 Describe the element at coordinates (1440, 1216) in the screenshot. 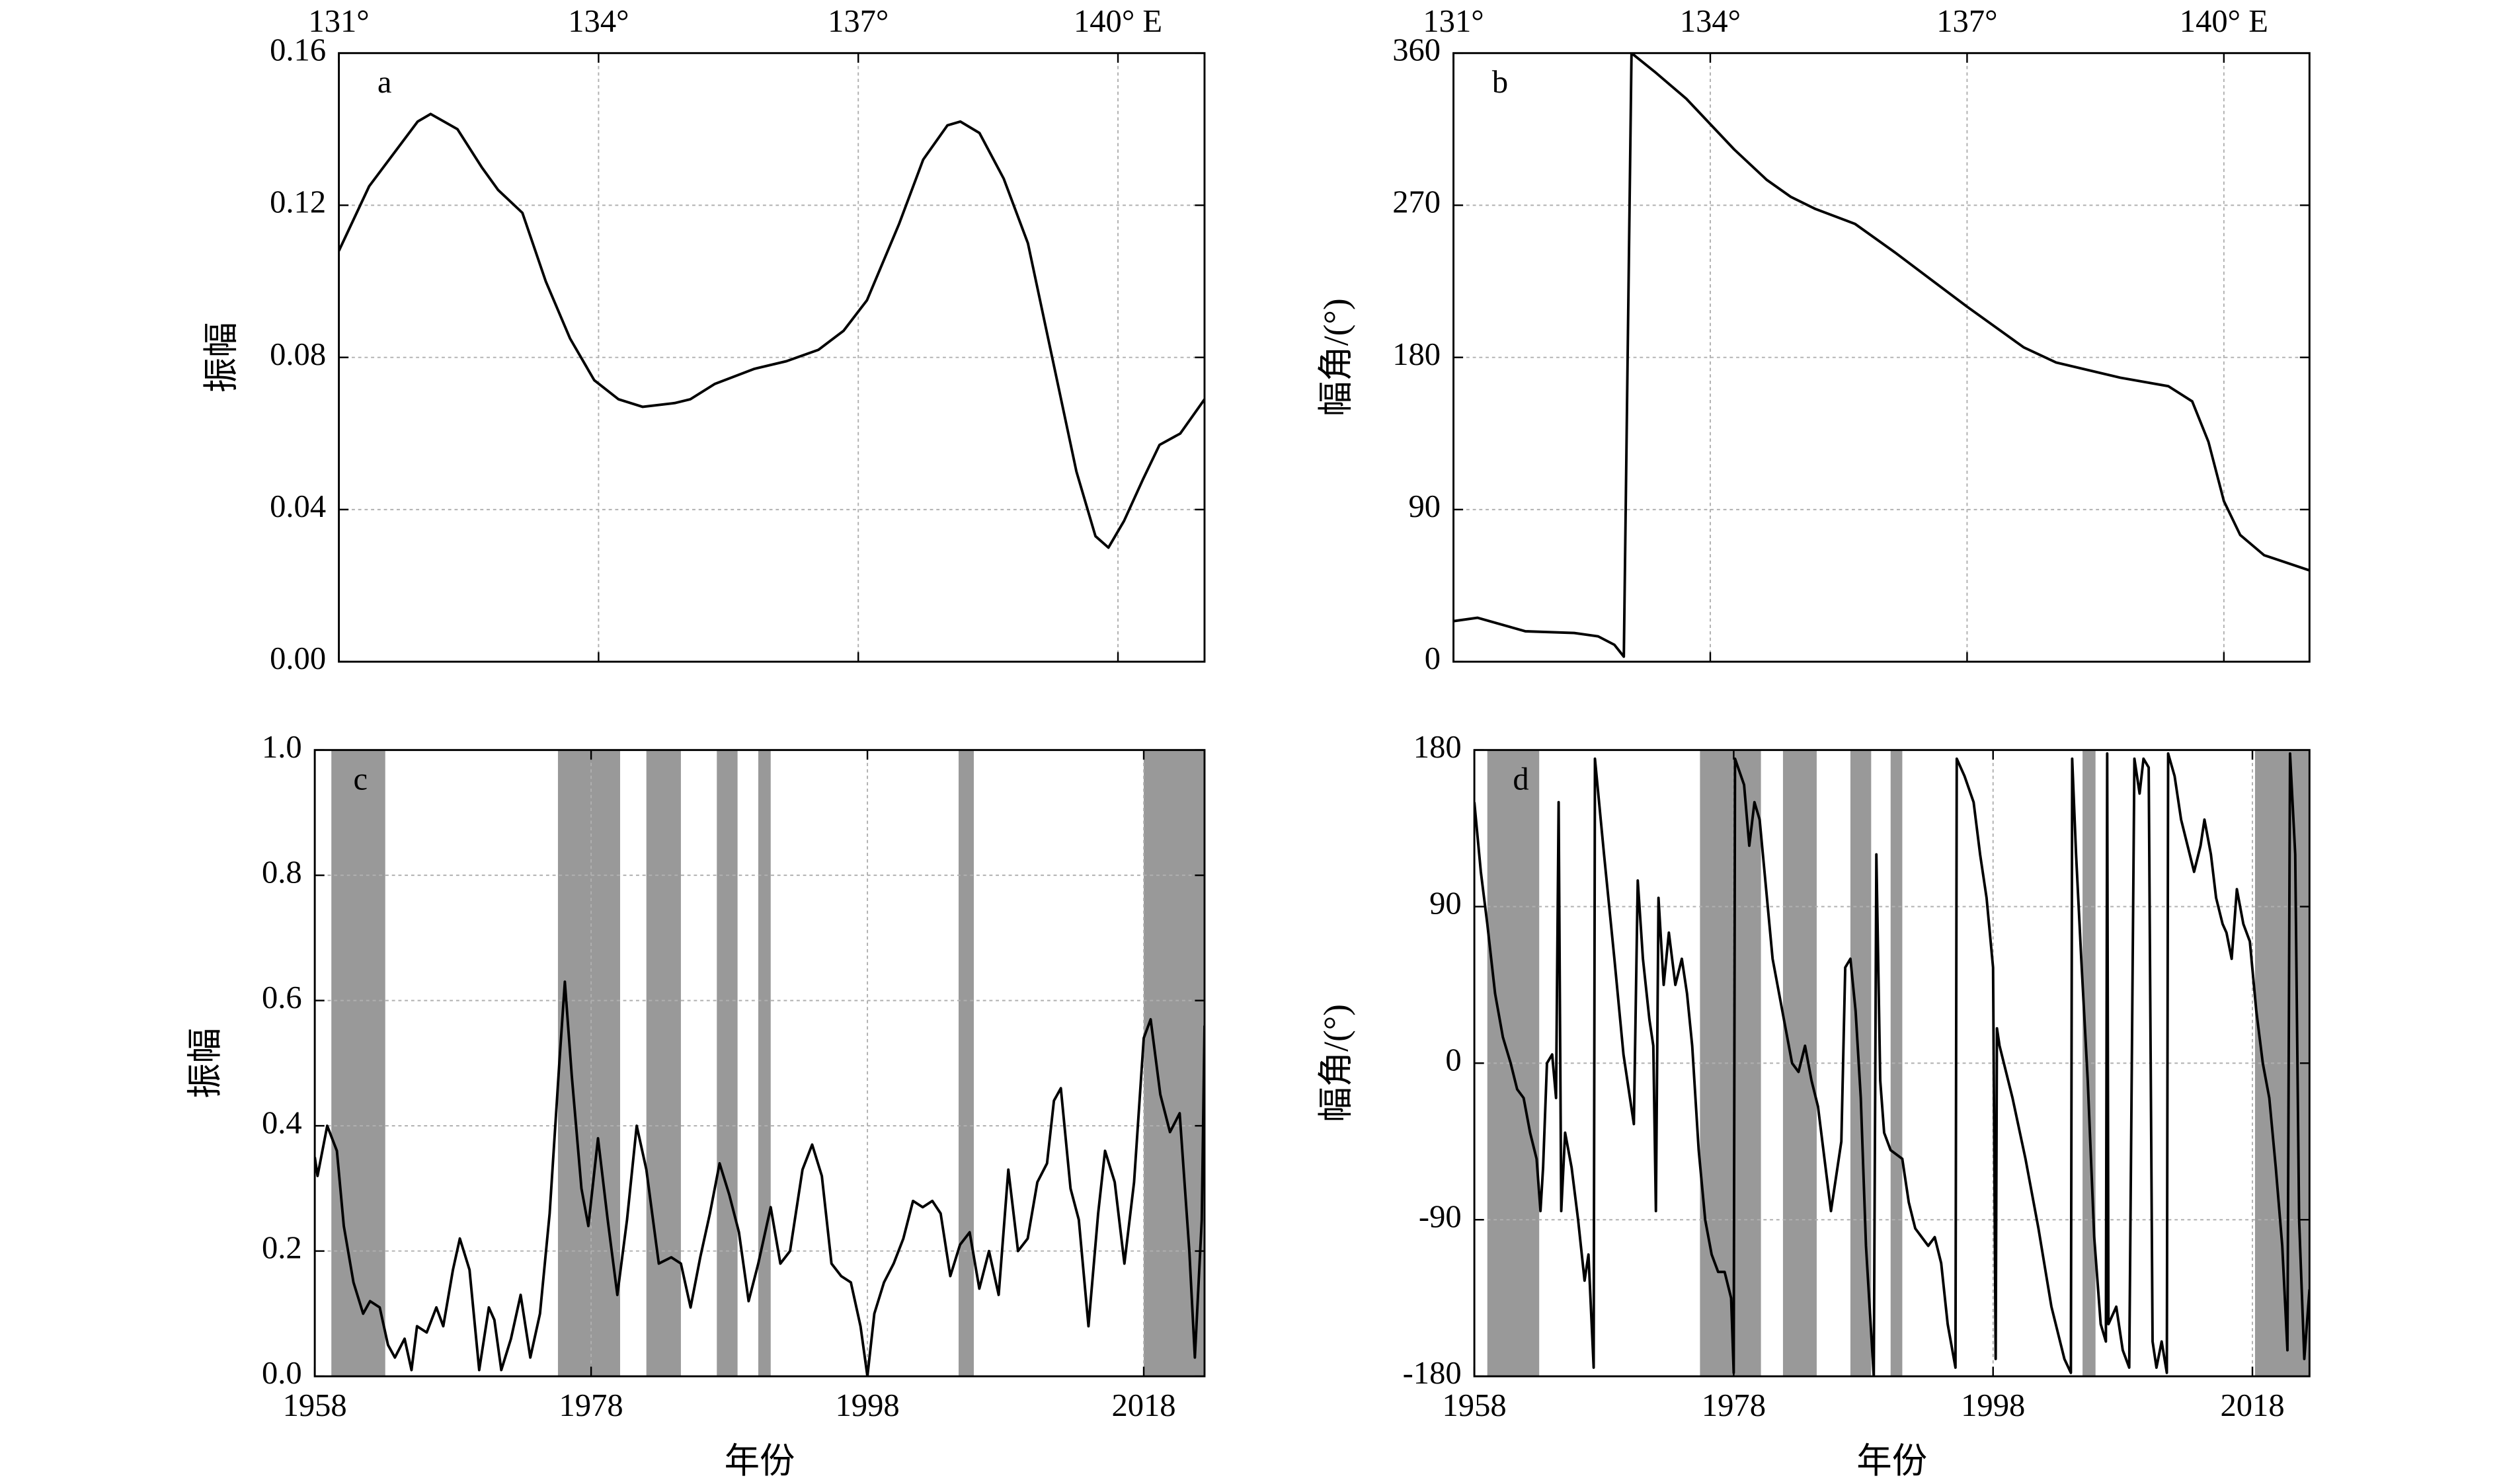

I see `y-tick-label: -90` at that location.